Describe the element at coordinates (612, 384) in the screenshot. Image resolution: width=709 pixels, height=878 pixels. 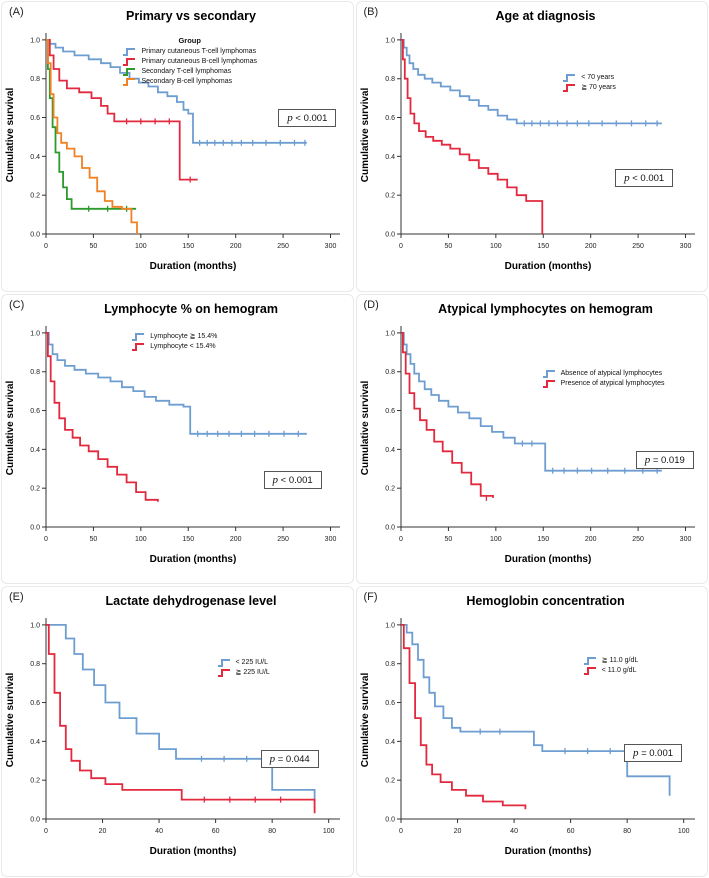
I see `legend-label: Presence of atypical lymphocytes` at that location.